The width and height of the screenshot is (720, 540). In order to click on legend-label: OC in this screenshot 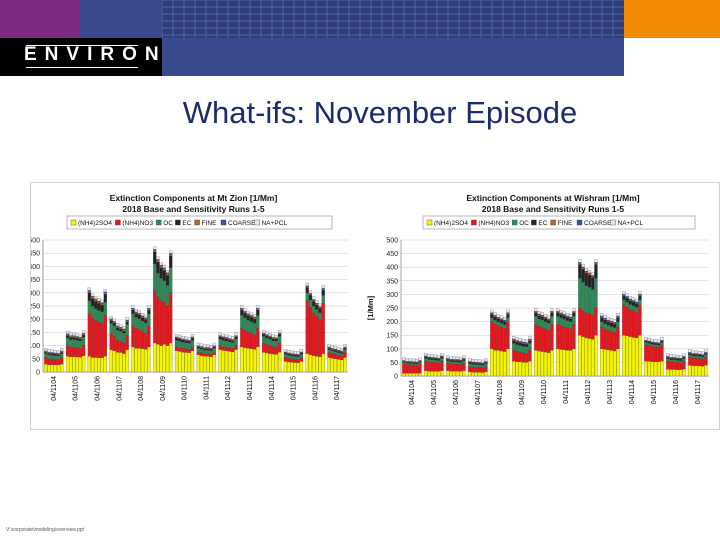, I will do `click(168, 223)`.